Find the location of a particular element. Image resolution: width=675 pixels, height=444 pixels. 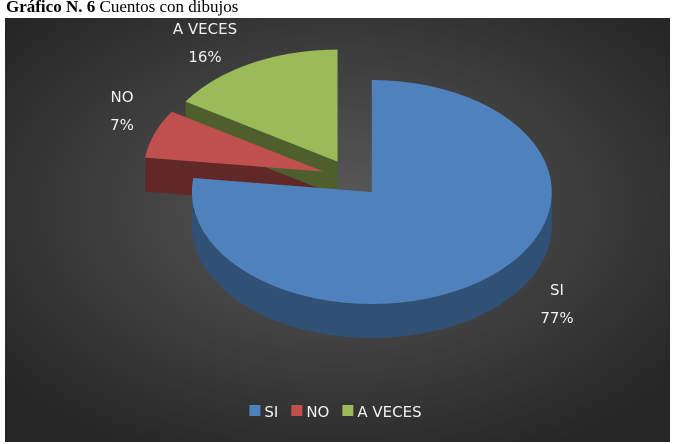

caption: Gráfico N. 6 Cuentos con dibujos is located at coordinates (122, 8).